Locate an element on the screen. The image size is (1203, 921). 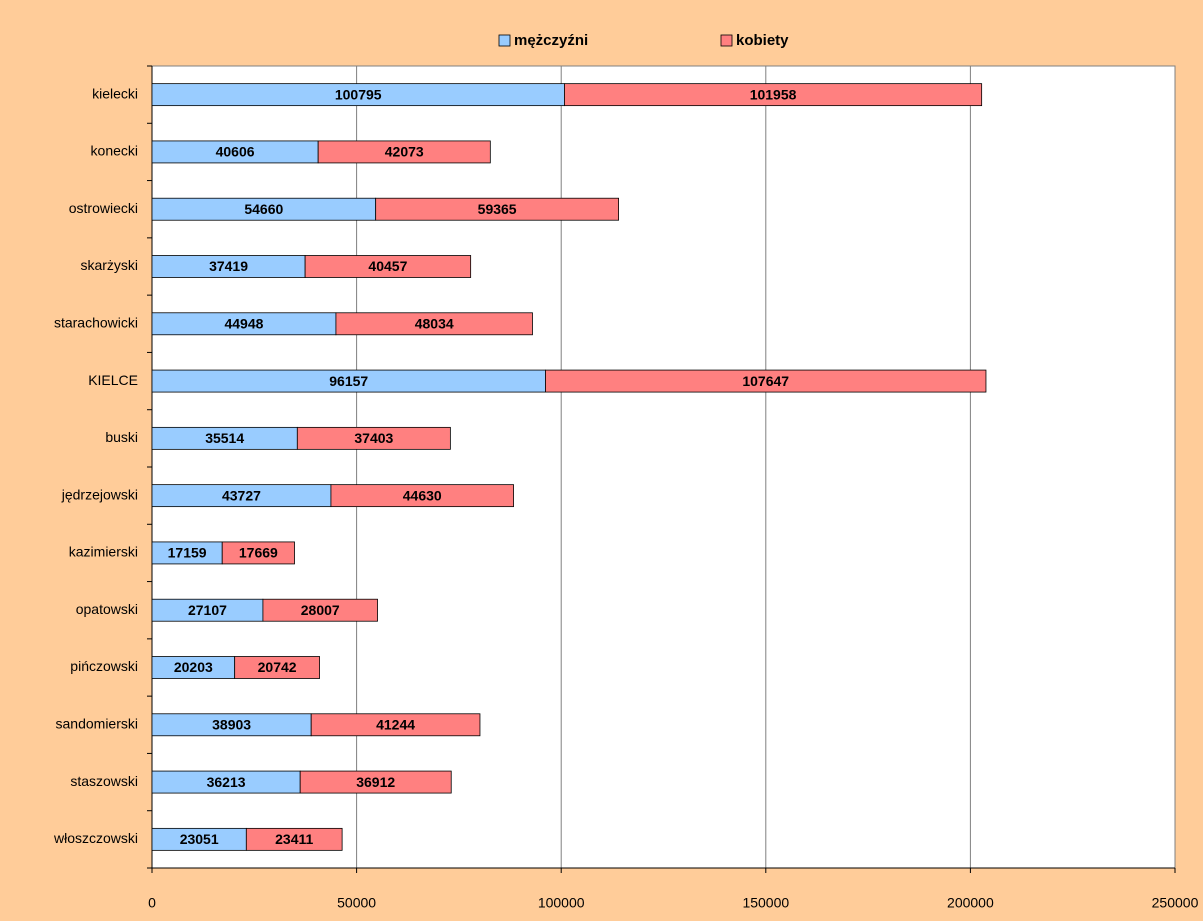
data-label: 100795 is located at coordinates (358, 94).